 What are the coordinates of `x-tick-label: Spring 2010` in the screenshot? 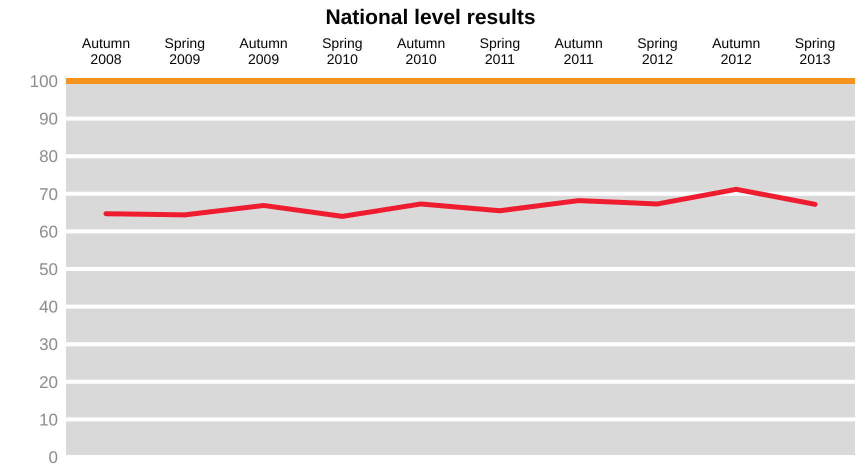 It's located at (342, 51).